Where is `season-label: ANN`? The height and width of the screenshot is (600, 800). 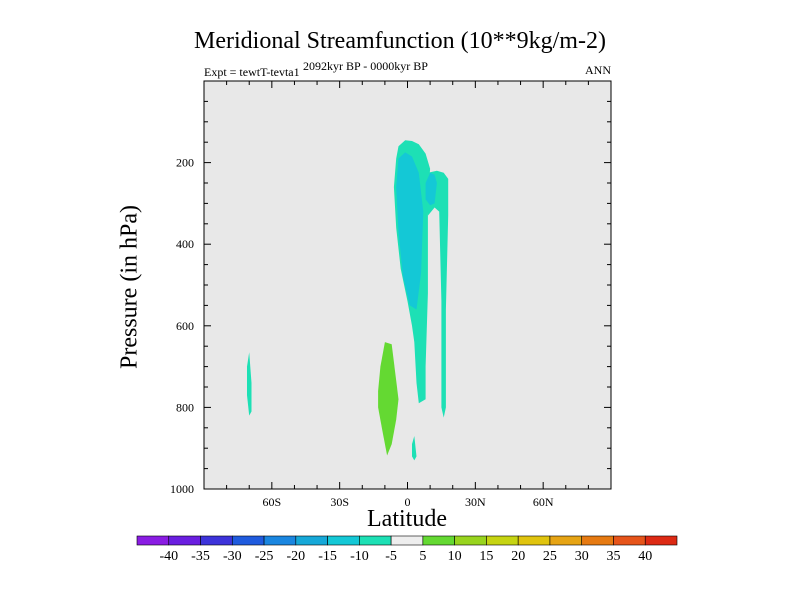 season-label: ANN is located at coordinates (598, 70).